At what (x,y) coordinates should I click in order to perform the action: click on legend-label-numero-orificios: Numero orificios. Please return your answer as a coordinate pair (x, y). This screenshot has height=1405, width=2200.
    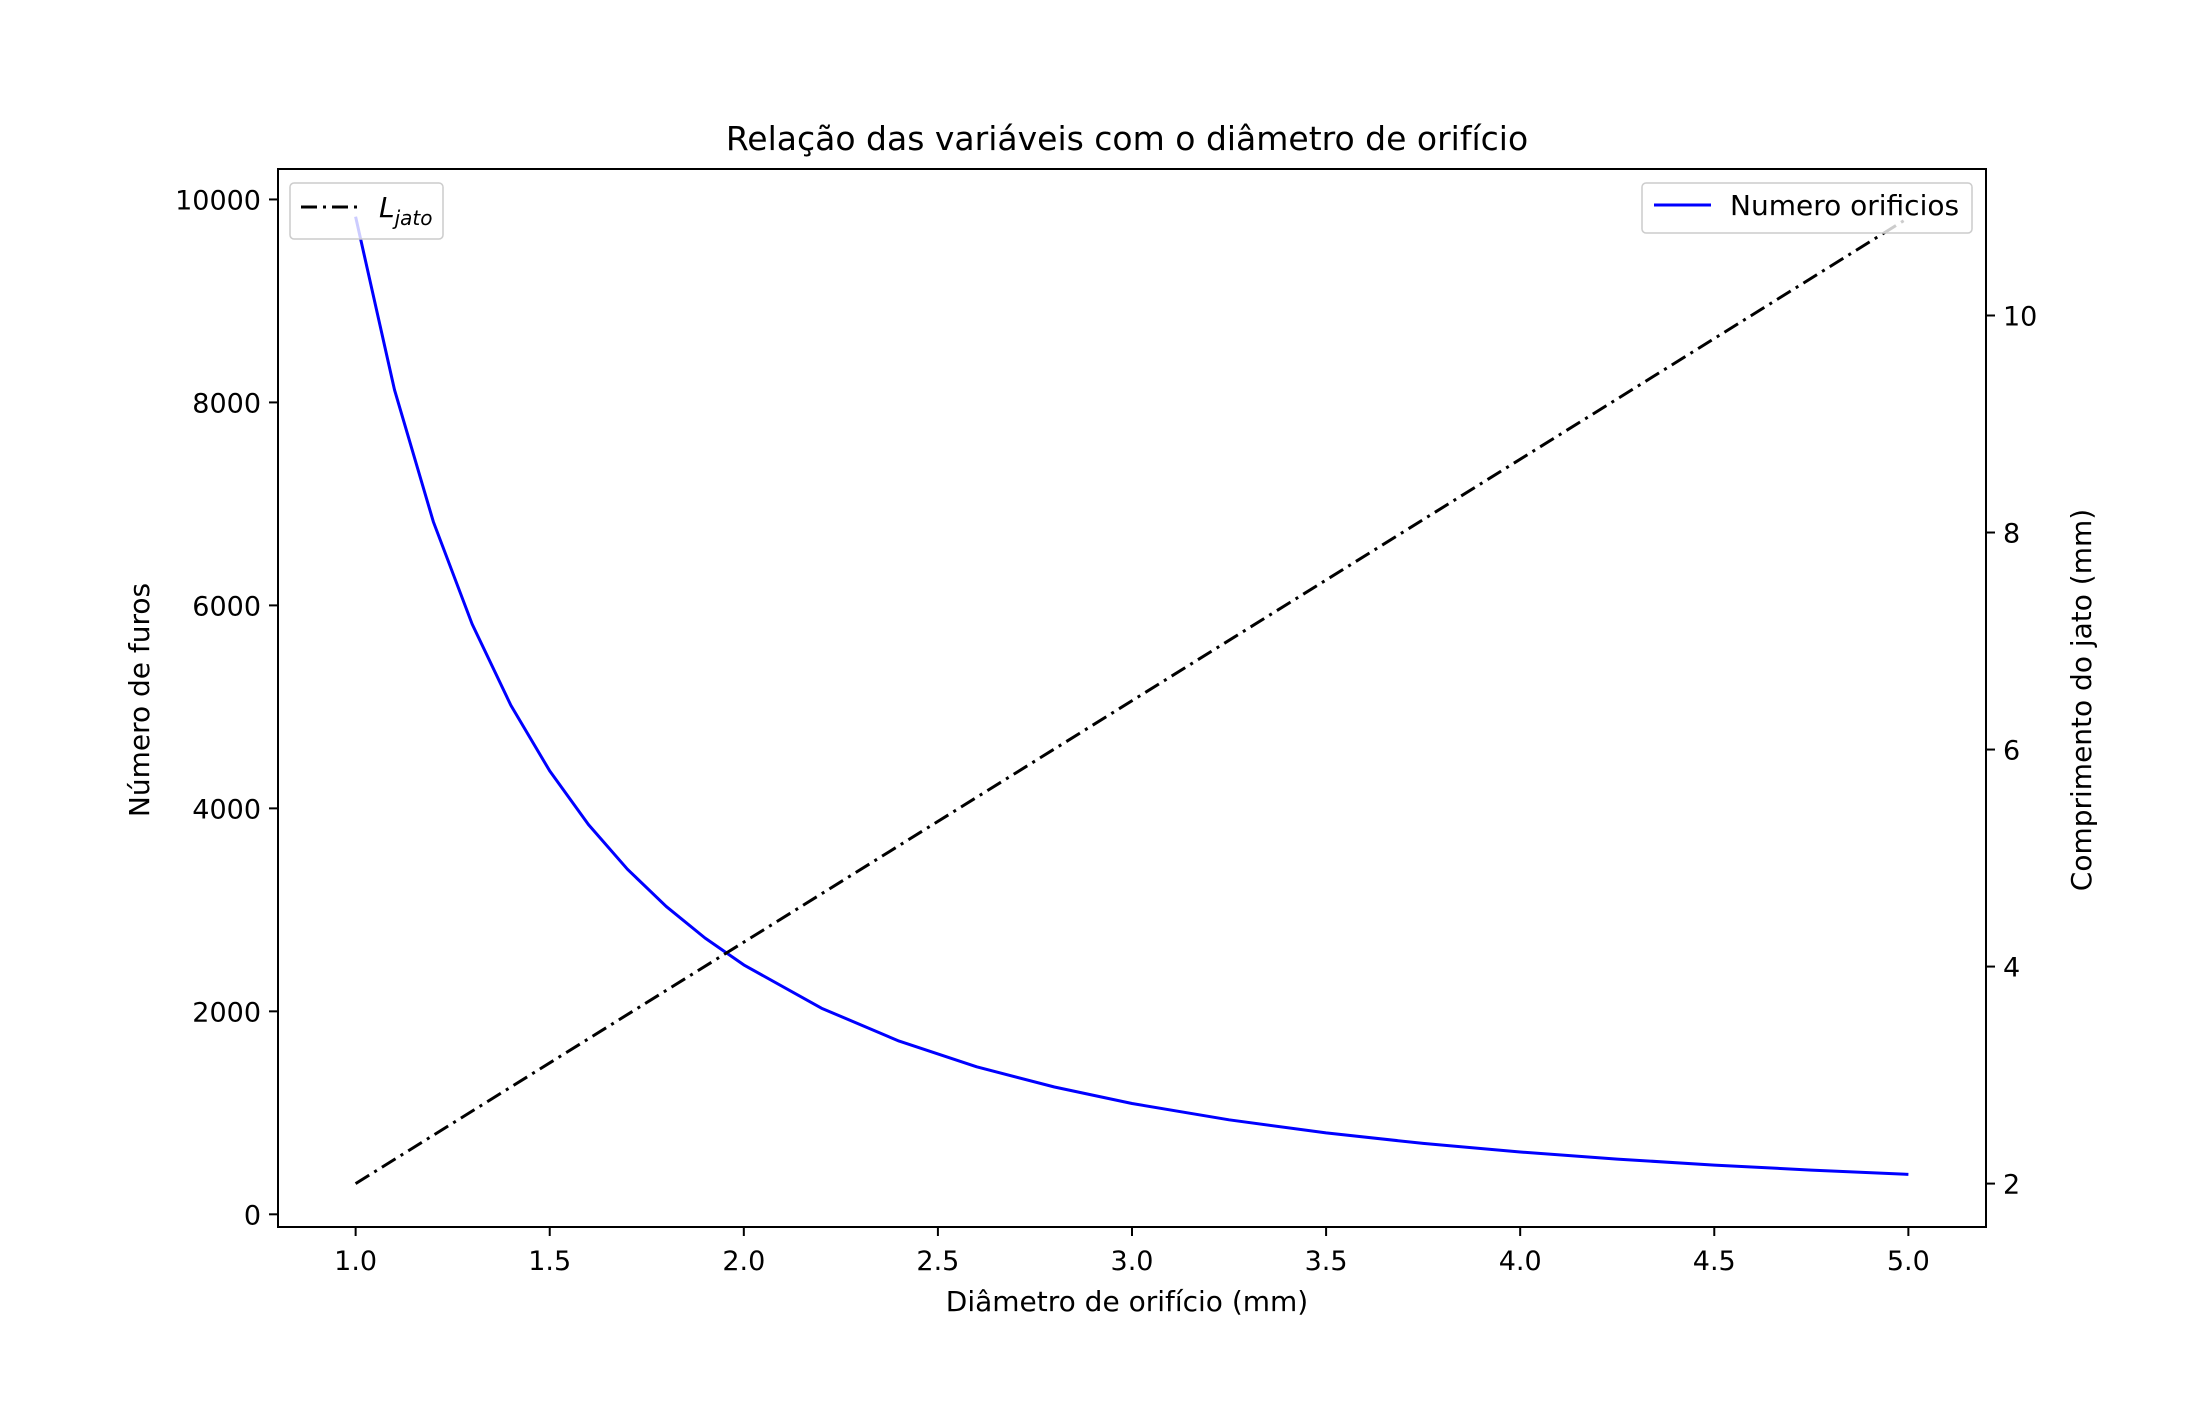
    Looking at the image, I should click on (1844, 205).